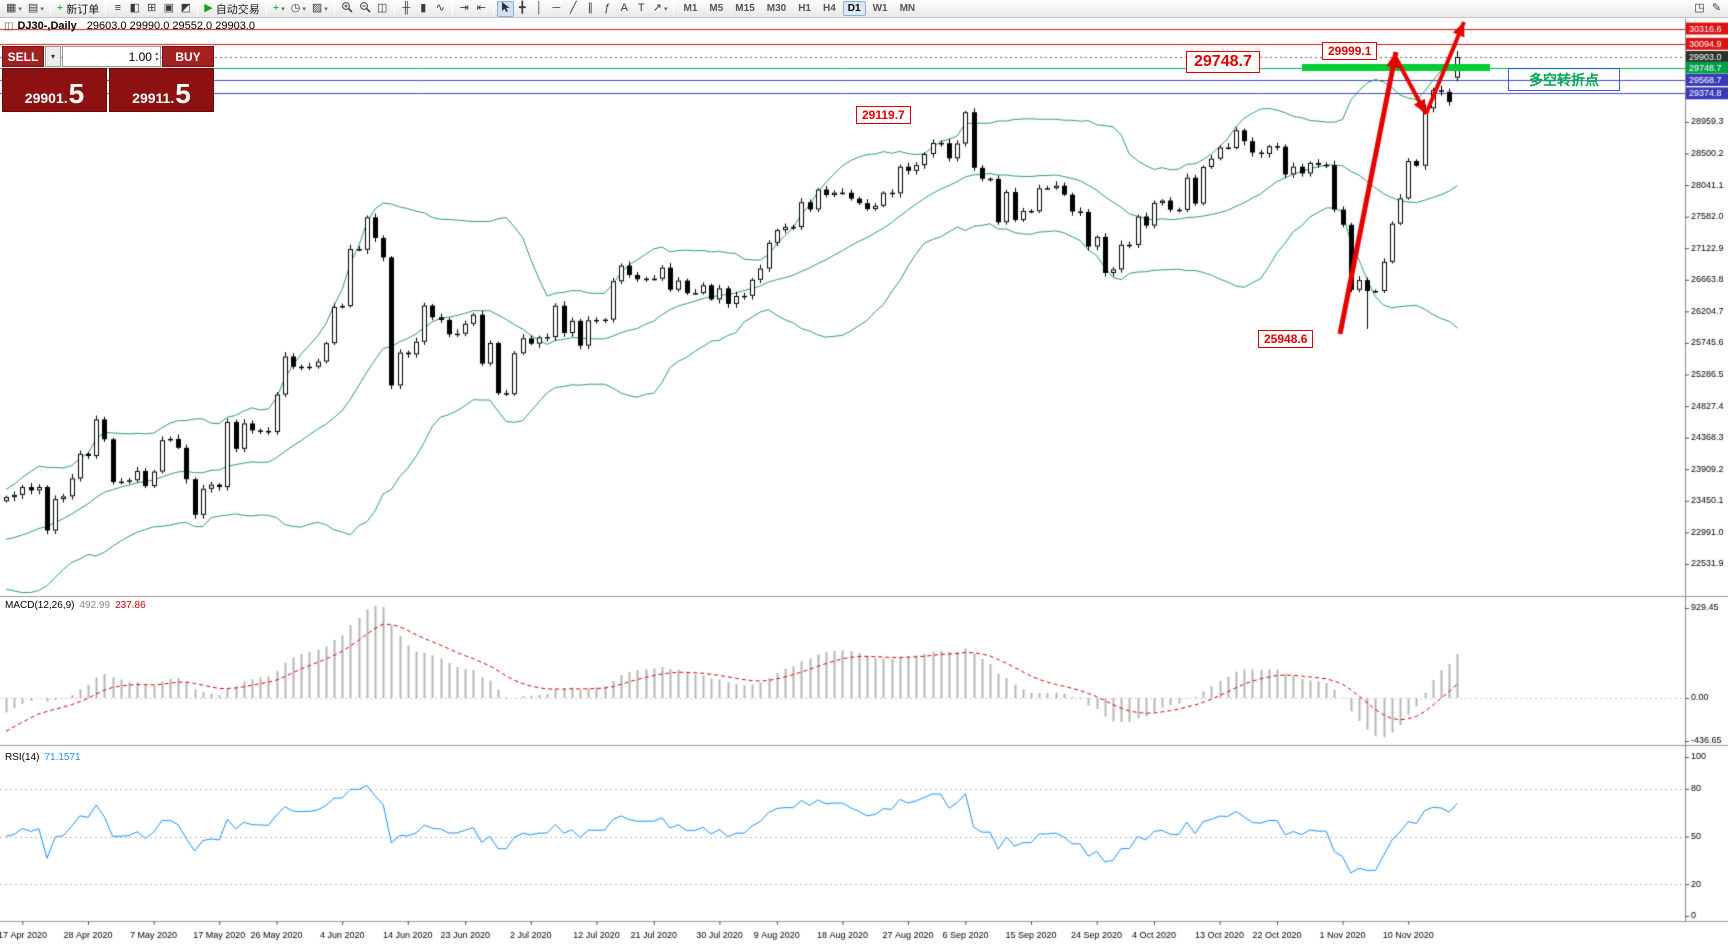 Image resolution: width=1728 pixels, height=945 pixels. I want to click on buy-price-main: 29911., so click(153, 97).